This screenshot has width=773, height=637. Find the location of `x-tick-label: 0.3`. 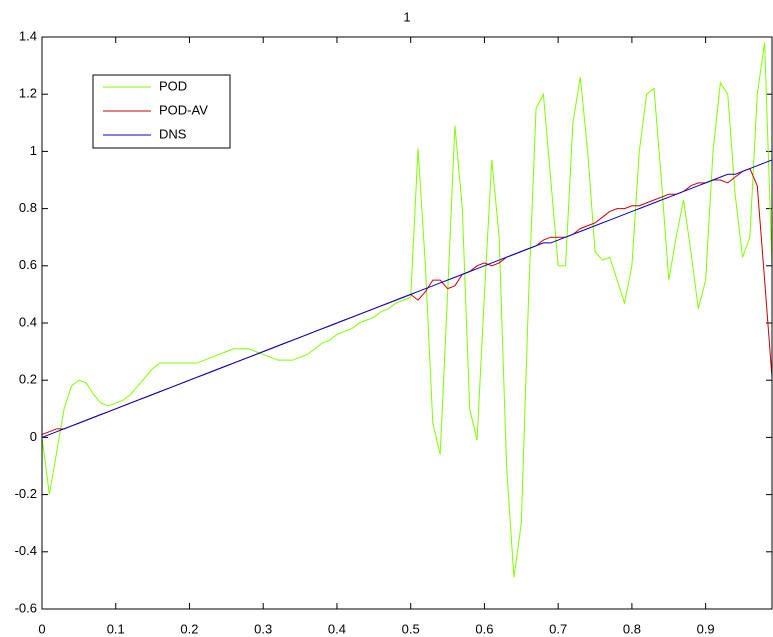

x-tick-label: 0.3 is located at coordinates (263, 628).